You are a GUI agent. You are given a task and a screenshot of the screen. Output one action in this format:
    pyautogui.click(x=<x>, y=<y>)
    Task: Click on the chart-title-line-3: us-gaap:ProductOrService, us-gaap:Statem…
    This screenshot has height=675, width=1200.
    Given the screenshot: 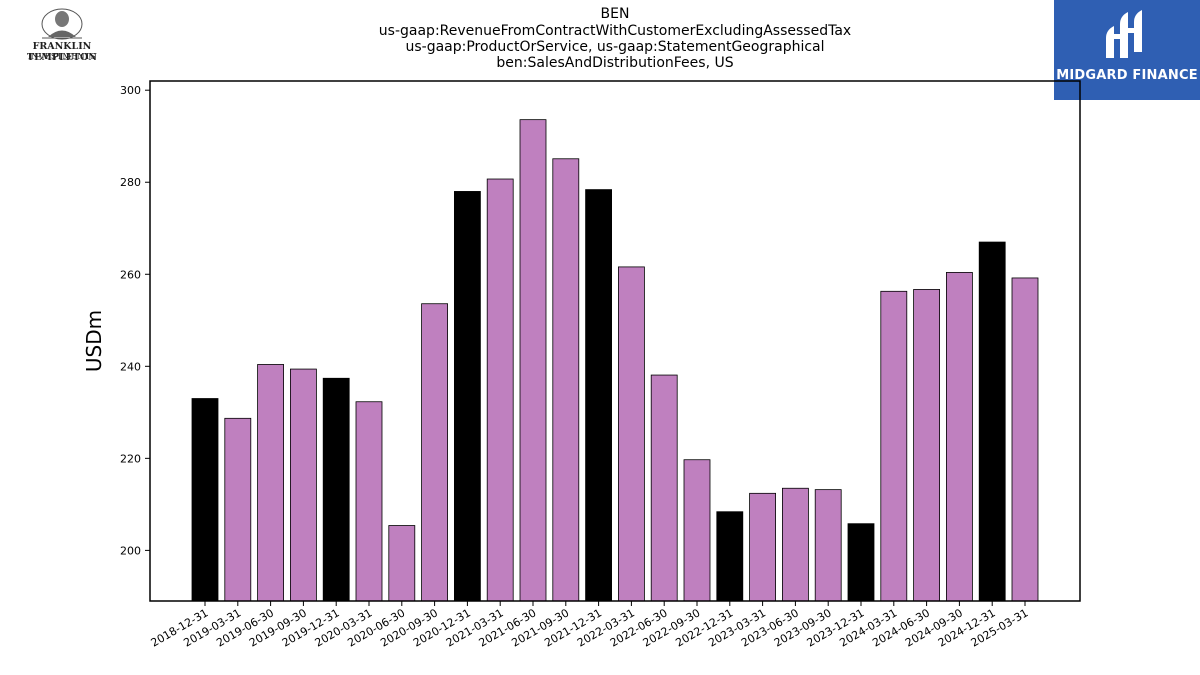 What is the action you would take?
    pyautogui.click(x=615, y=47)
    